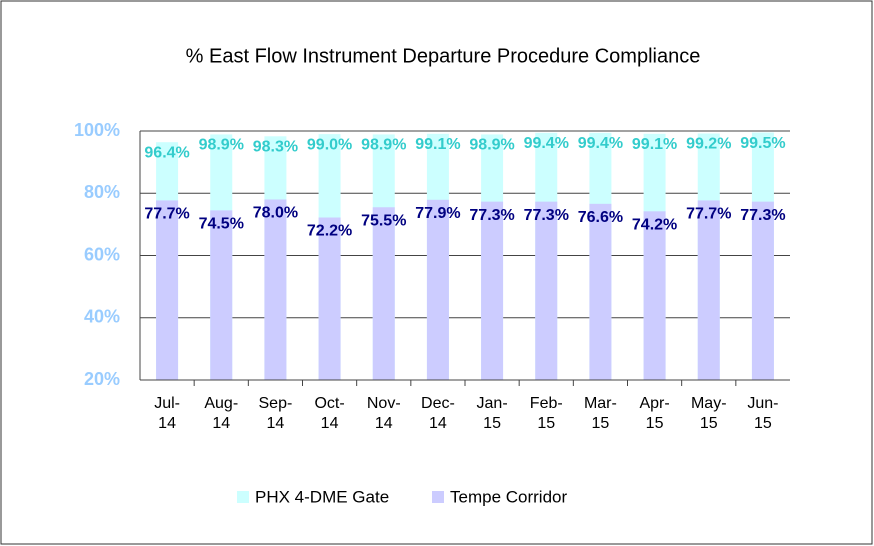 This screenshot has height=546, width=874. Describe the element at coordinates (329, 231) in the screenshot. I see `data-label: 72.2%` at that location.